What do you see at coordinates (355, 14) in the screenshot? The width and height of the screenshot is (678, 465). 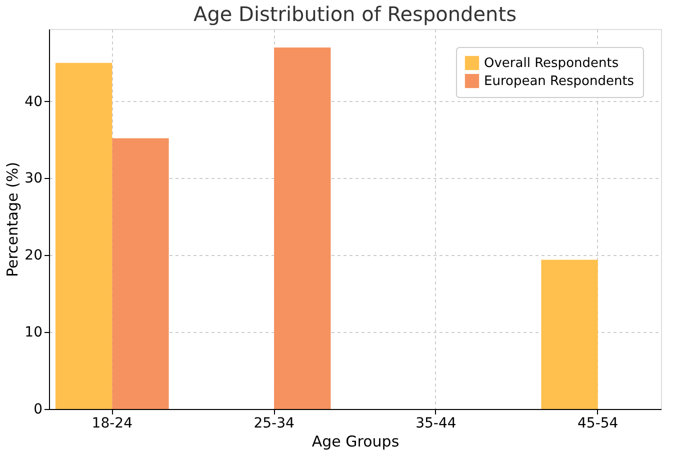 I see `chart-title: Age Distribution of Respondents` at bounding box center [355, 14].